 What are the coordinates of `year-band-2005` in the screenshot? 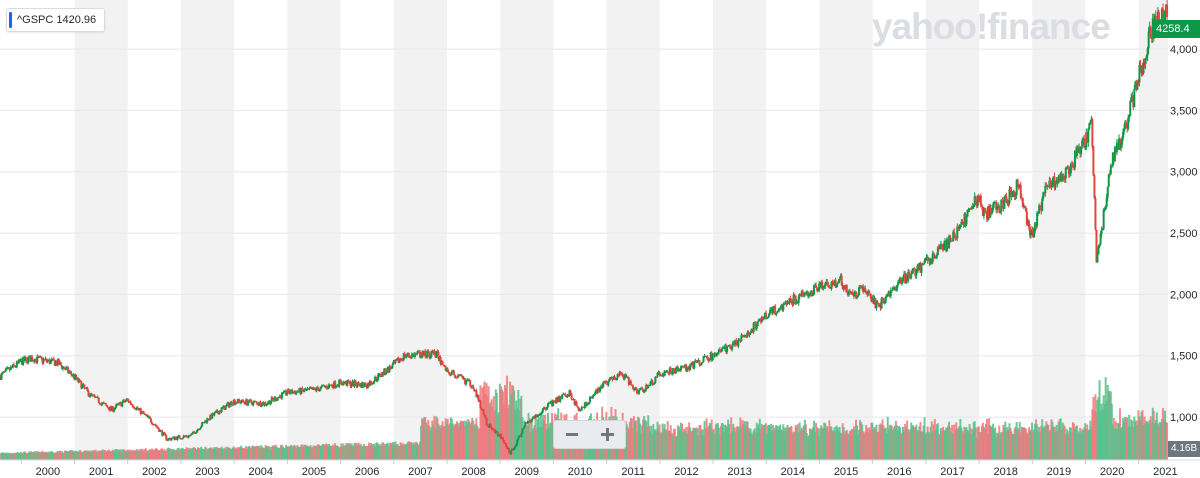 It's located at (314, 230).